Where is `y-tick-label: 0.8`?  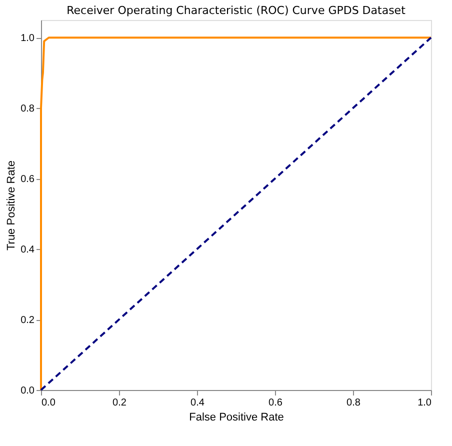
y-tick-label: 0.8 is located at coordinates (27, 109).